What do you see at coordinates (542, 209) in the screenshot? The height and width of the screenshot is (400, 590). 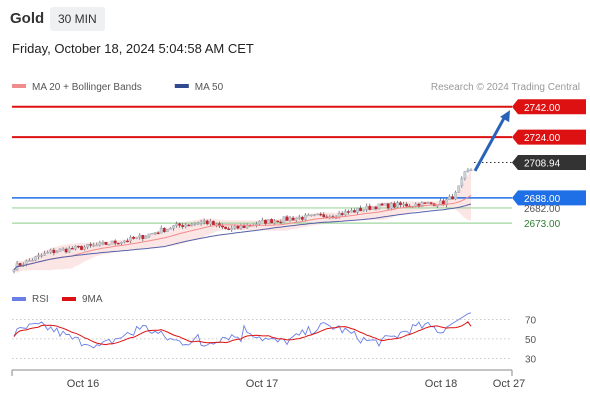 I see `level-label-2682.00: 2682.00` at bounding box center [542, 209].